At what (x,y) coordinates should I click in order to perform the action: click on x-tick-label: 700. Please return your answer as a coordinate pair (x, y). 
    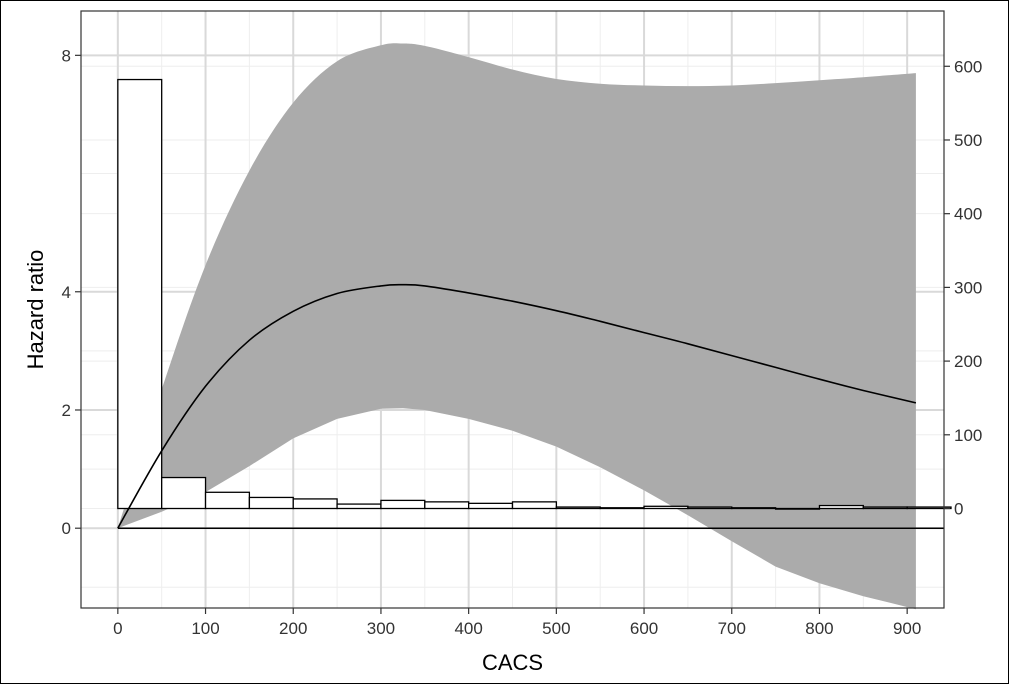
    Looking at the image, I should click on (732, 628).